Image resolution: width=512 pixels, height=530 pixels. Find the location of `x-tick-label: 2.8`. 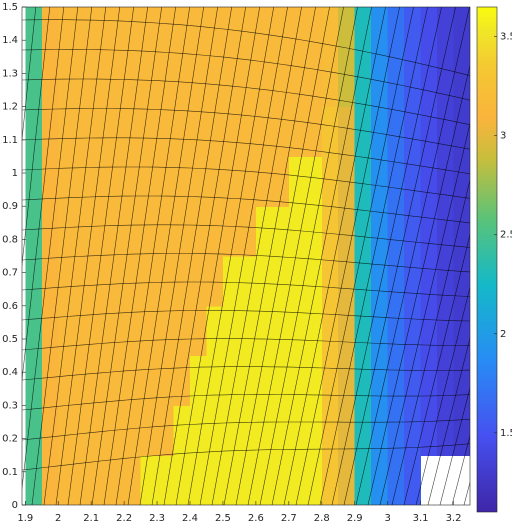

x-tick-label: 2.8 is located at coordinates (322, 518).